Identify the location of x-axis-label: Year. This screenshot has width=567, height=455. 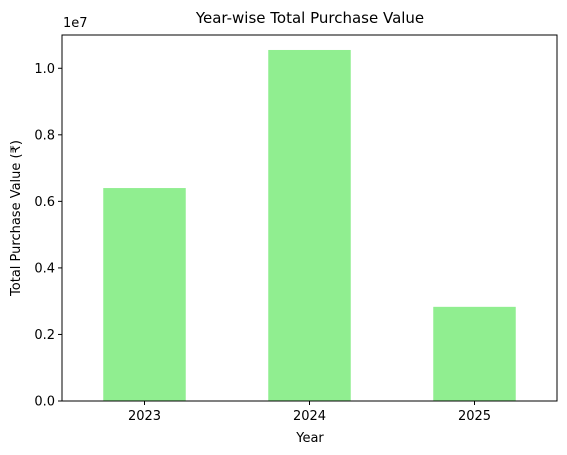
(309, 438).